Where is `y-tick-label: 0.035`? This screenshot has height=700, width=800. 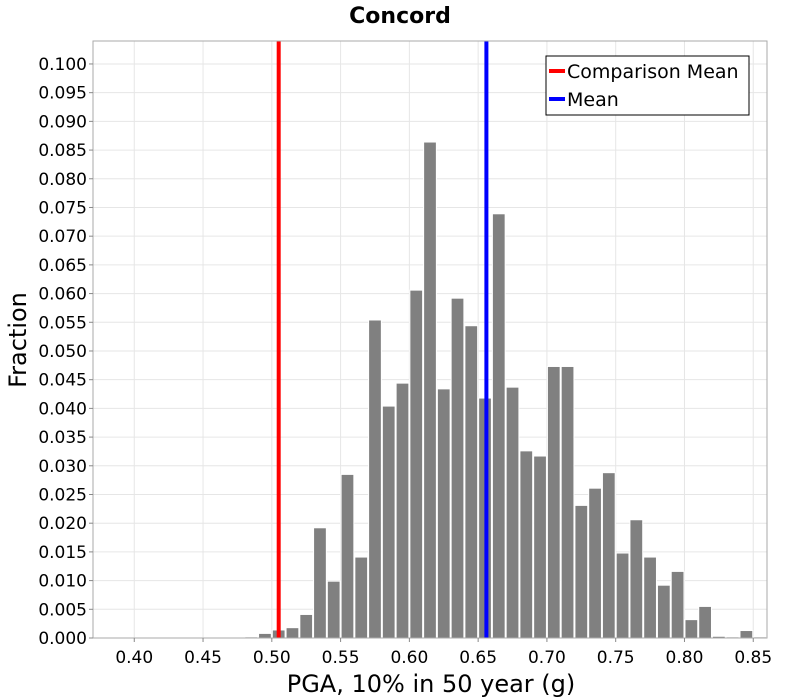 y-tick-label: 0.035 is located at coordinates (62, 438).